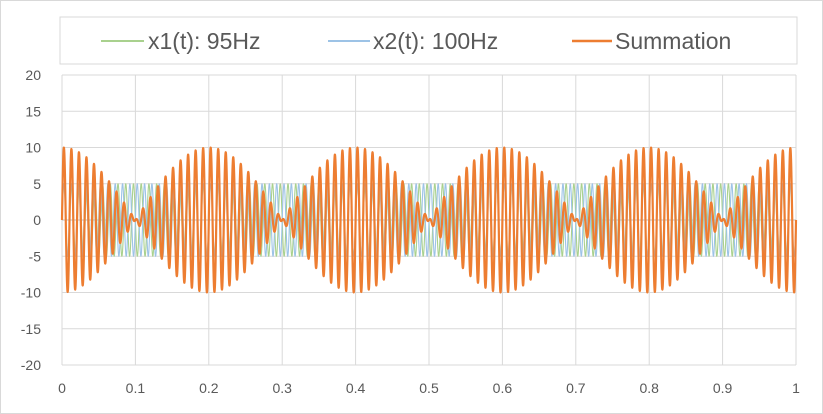  I want to click on x-tick-label: 0.6, so click(503, 388).